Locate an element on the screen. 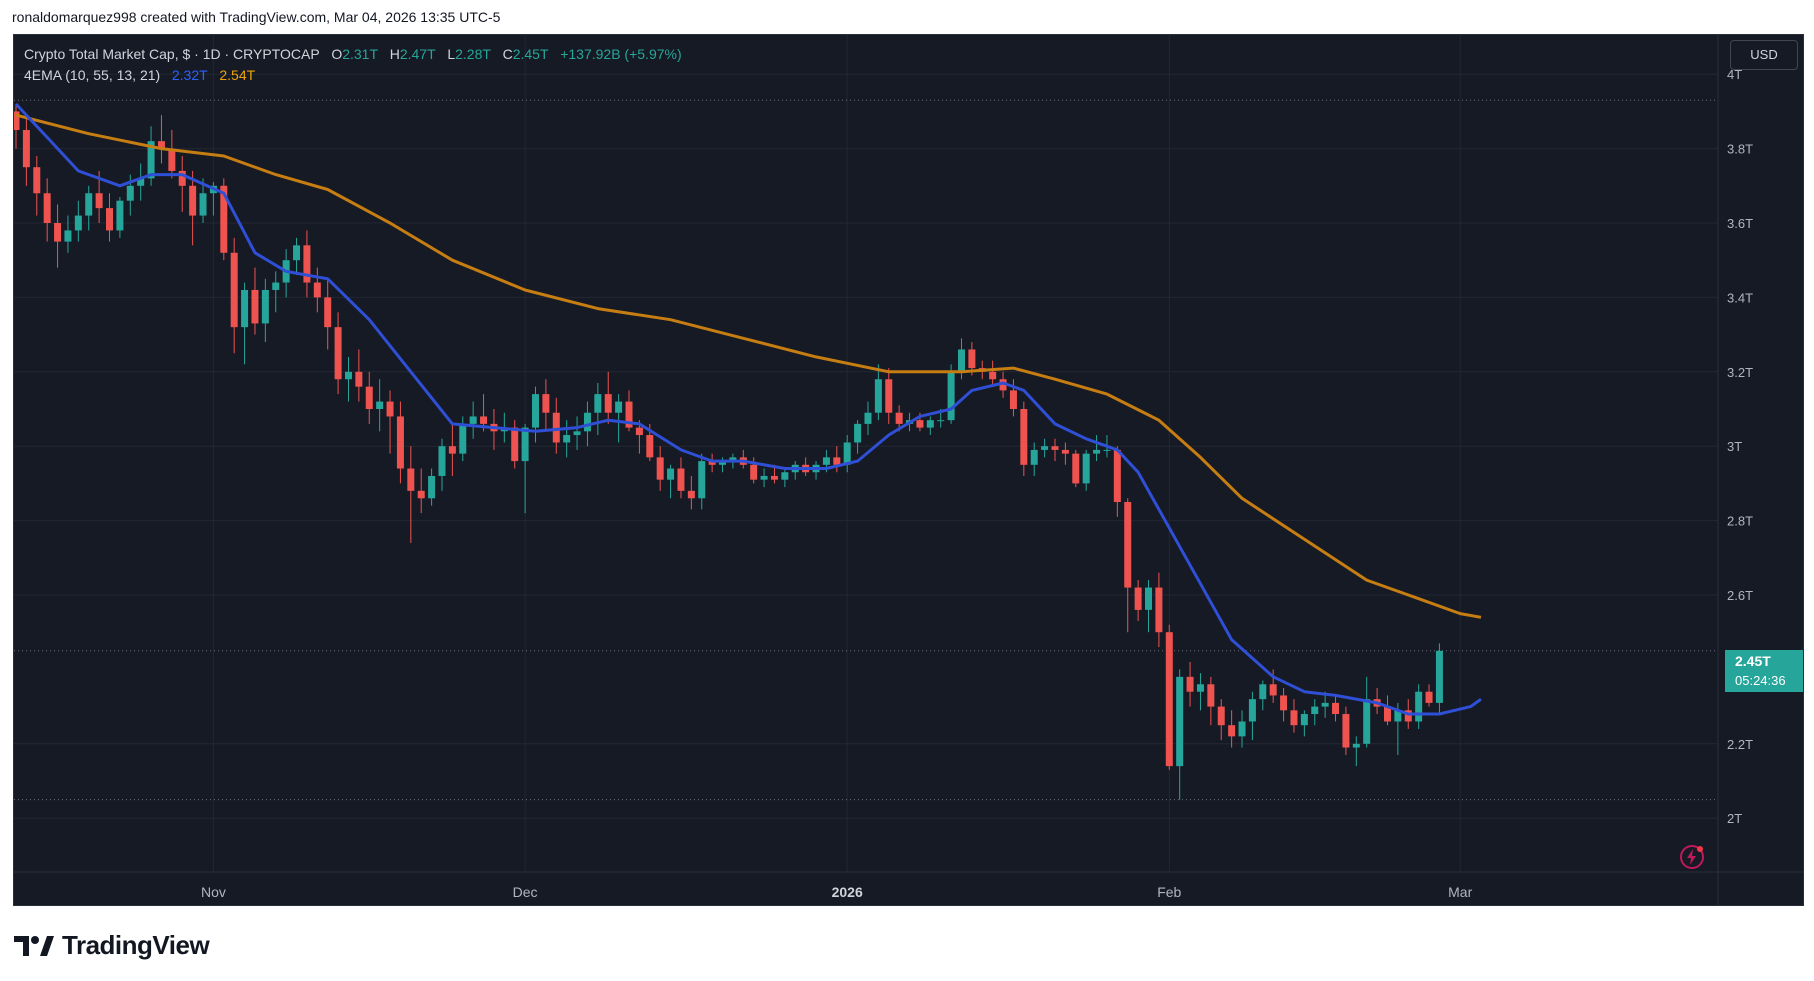 The width and height of the screenshot is (1814, 981). tradingview-brand: TradingView is located at coordinates (112, 945).